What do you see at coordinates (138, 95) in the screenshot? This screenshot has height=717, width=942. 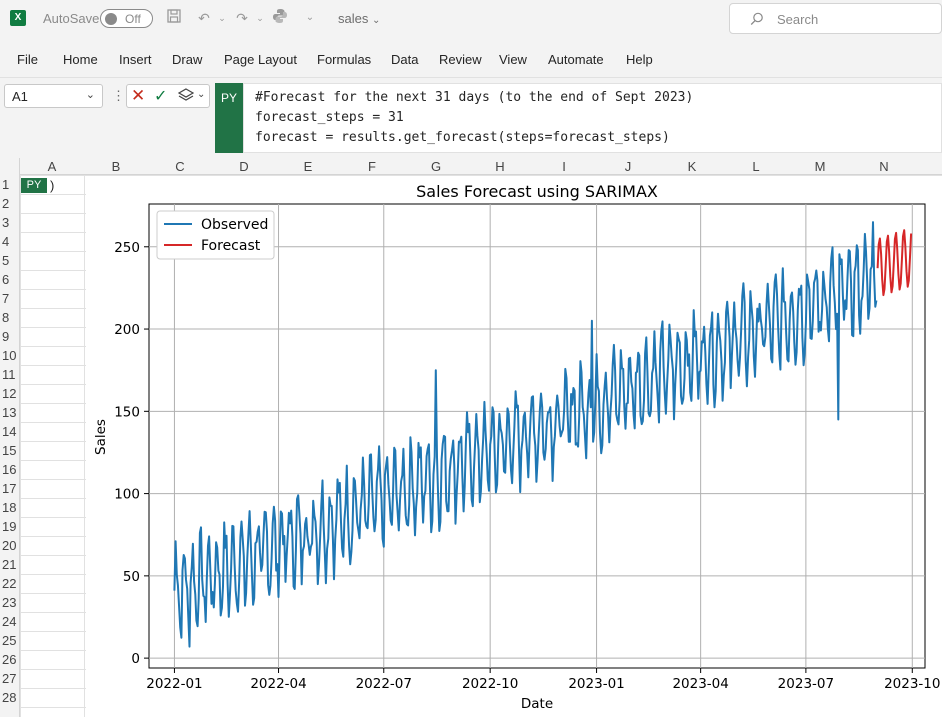 I see `cancel-icon: ✕` at bounding box center [138, 95].